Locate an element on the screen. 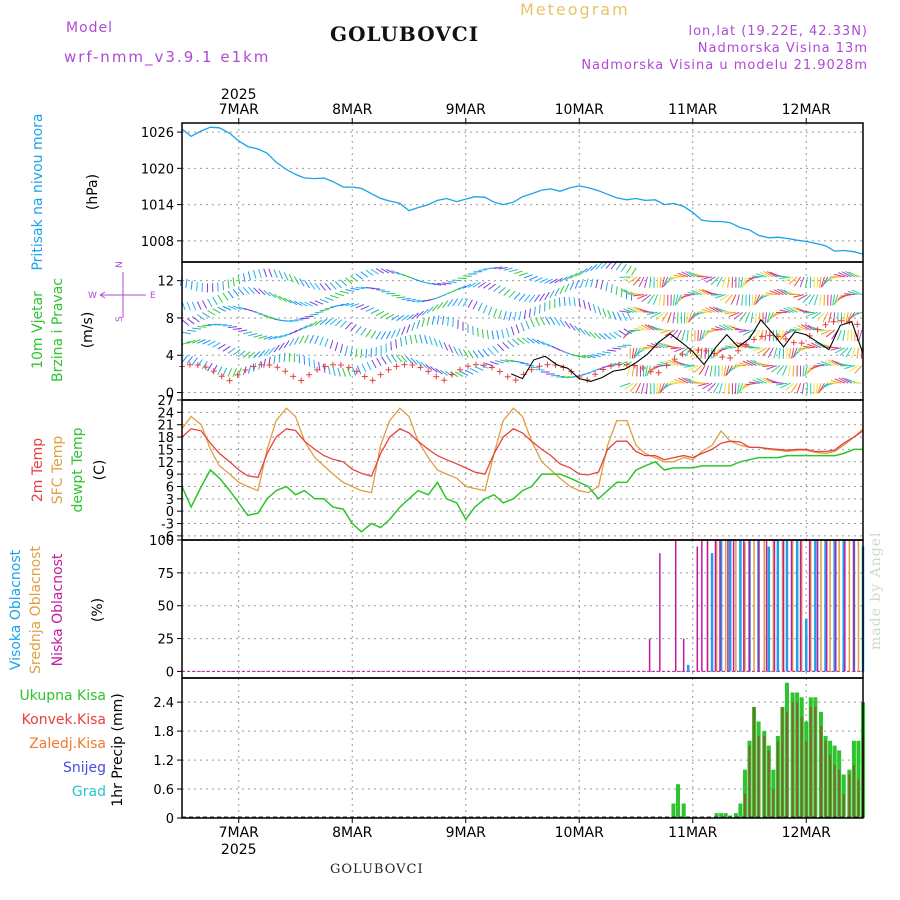 This screenshot has height=900, width=900. x-year-bottom: 2025 is located at coordinates (239, 850).